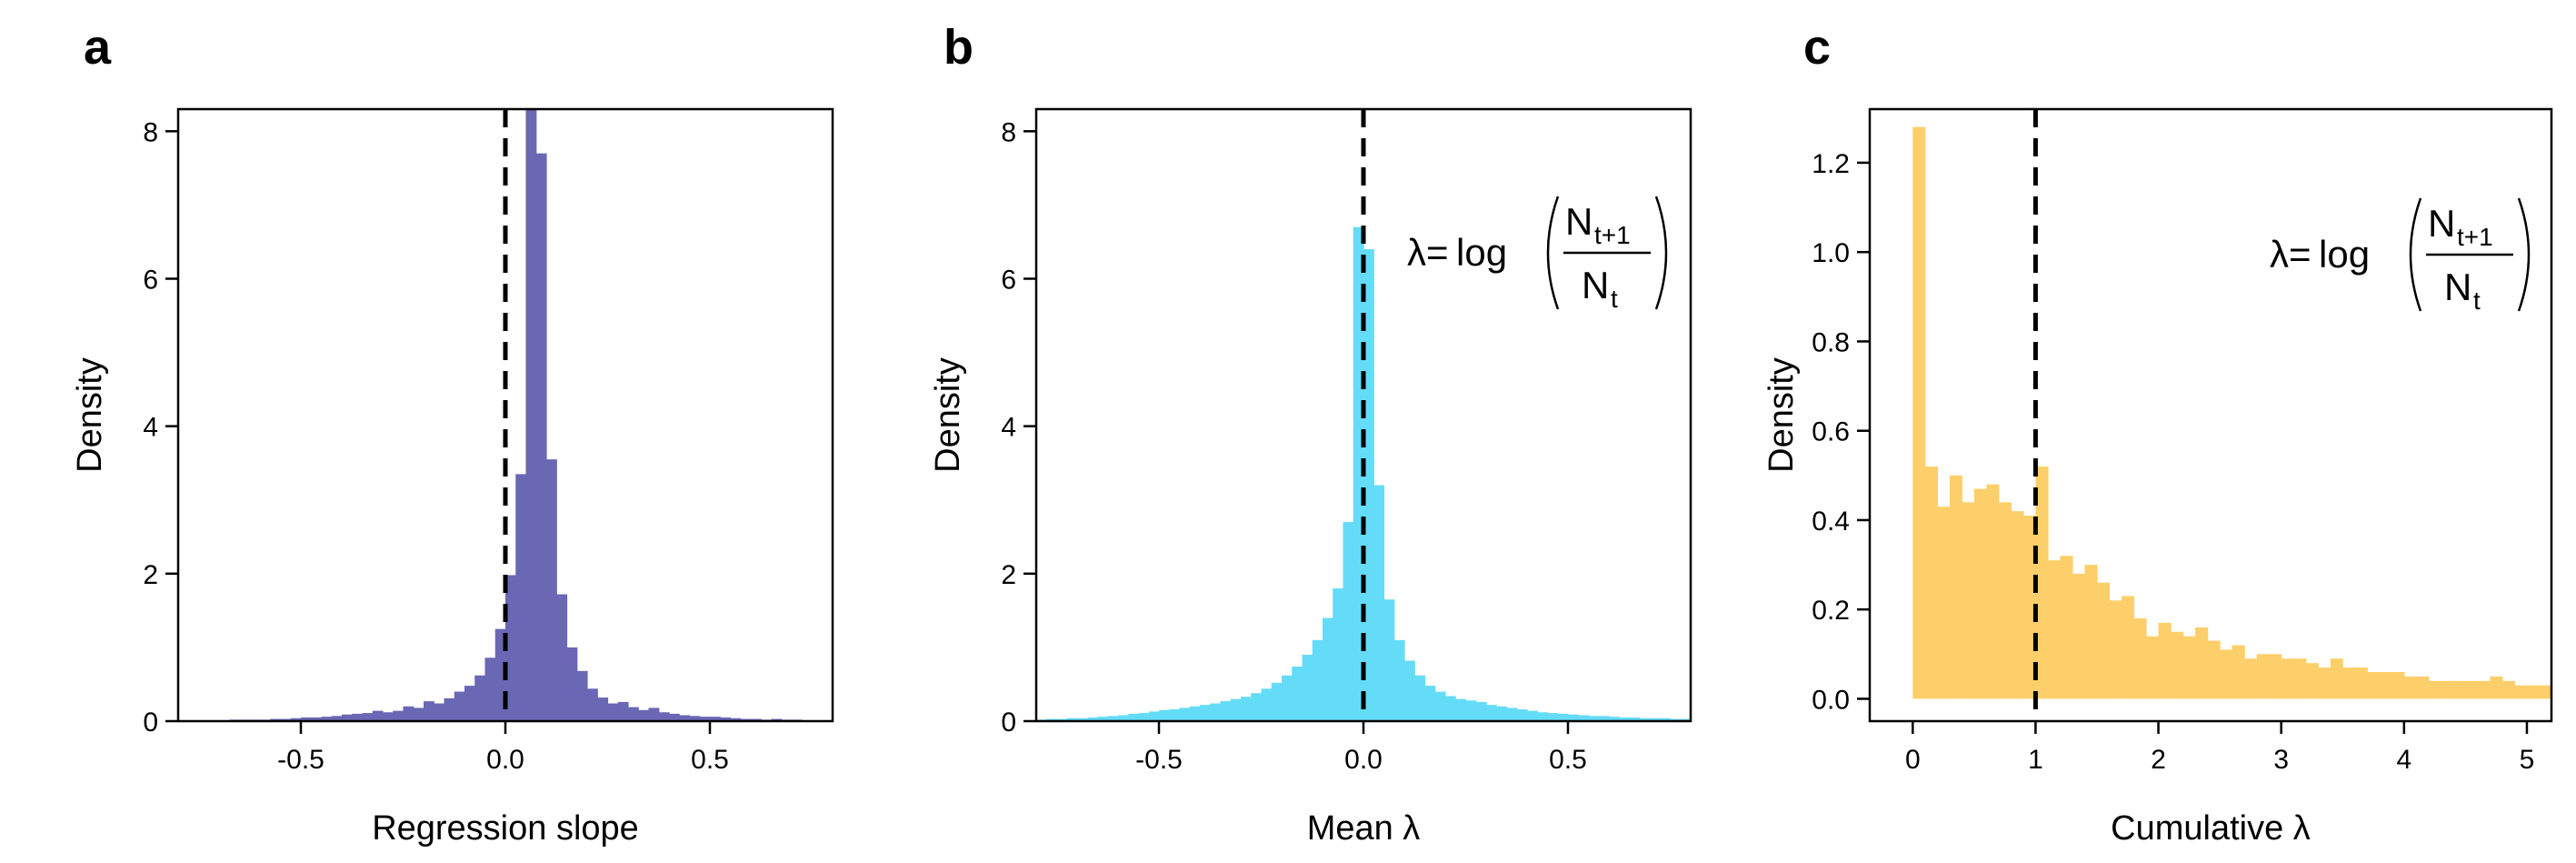 The image size is (2576, 863). Describe the element at coordinates (505, 828) in the screenshot. I see `x-axis-label: Regression slope` at that location.